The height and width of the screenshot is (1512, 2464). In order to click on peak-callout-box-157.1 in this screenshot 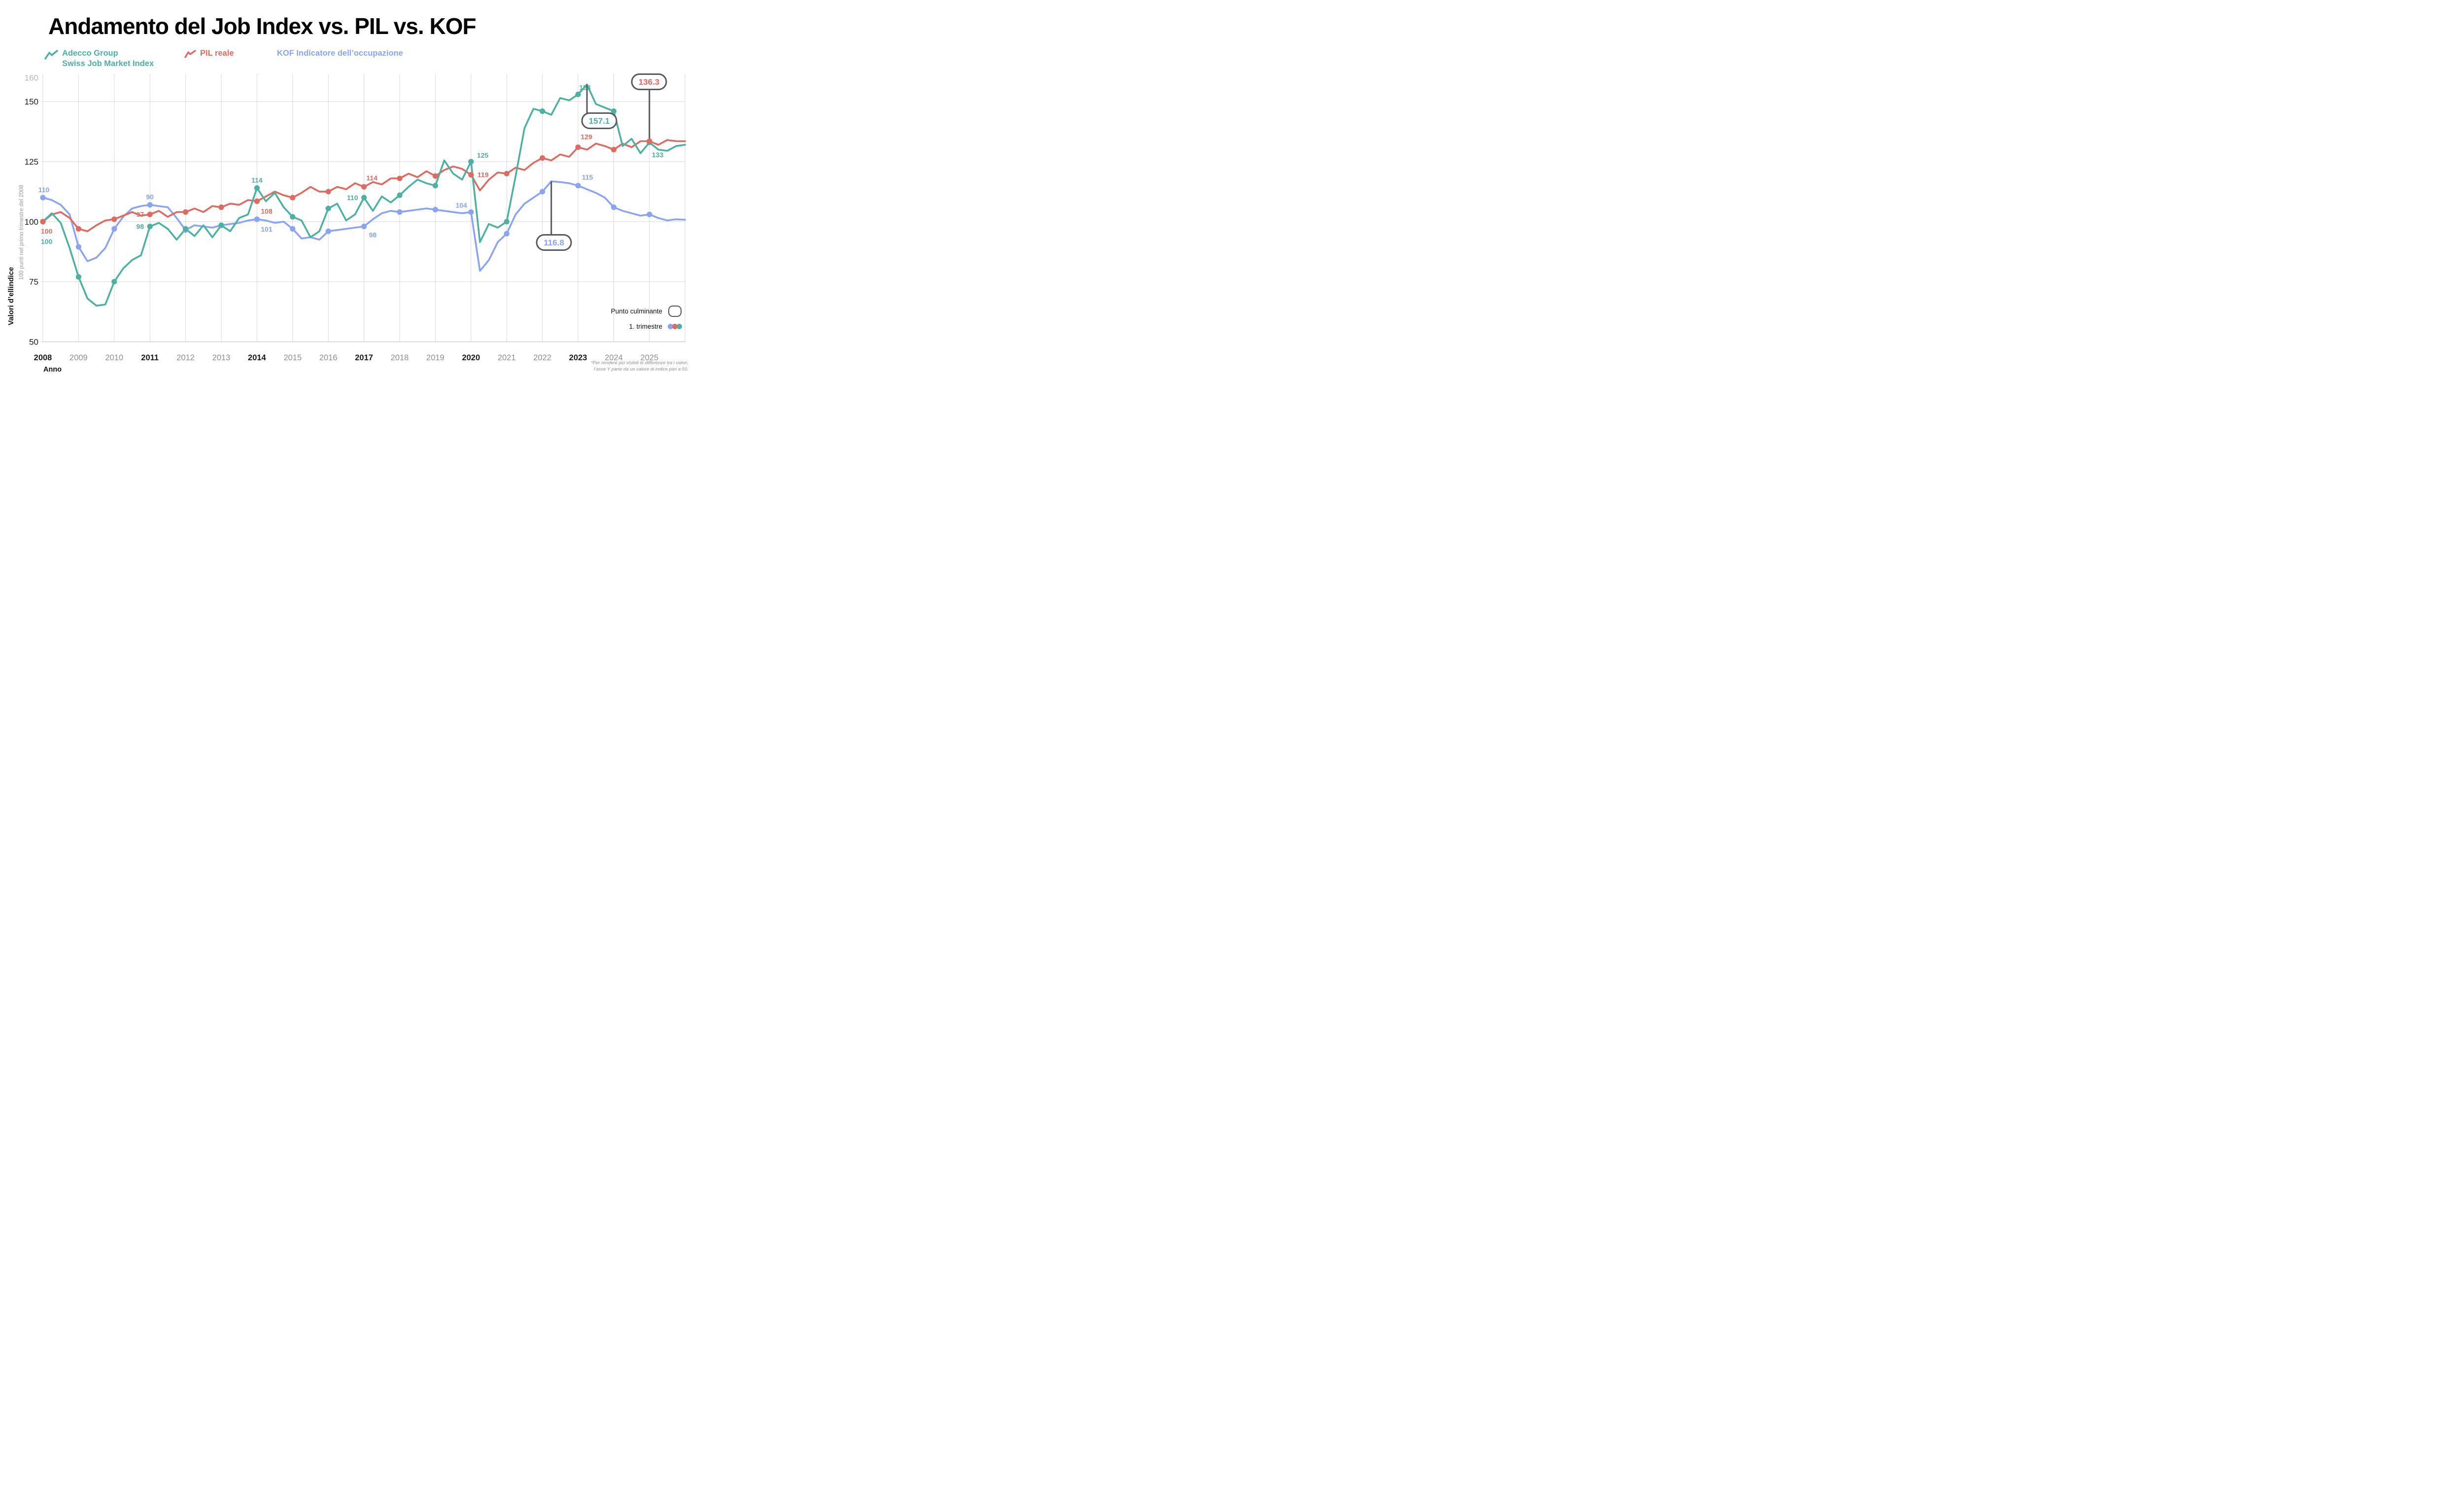, I will do `click(599, 120)`.